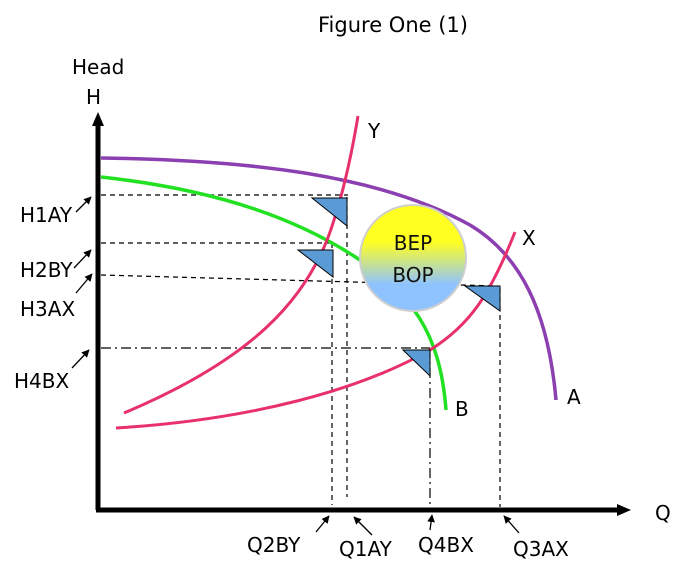  I want to click on pointer-q3ax, so click(511, 524).